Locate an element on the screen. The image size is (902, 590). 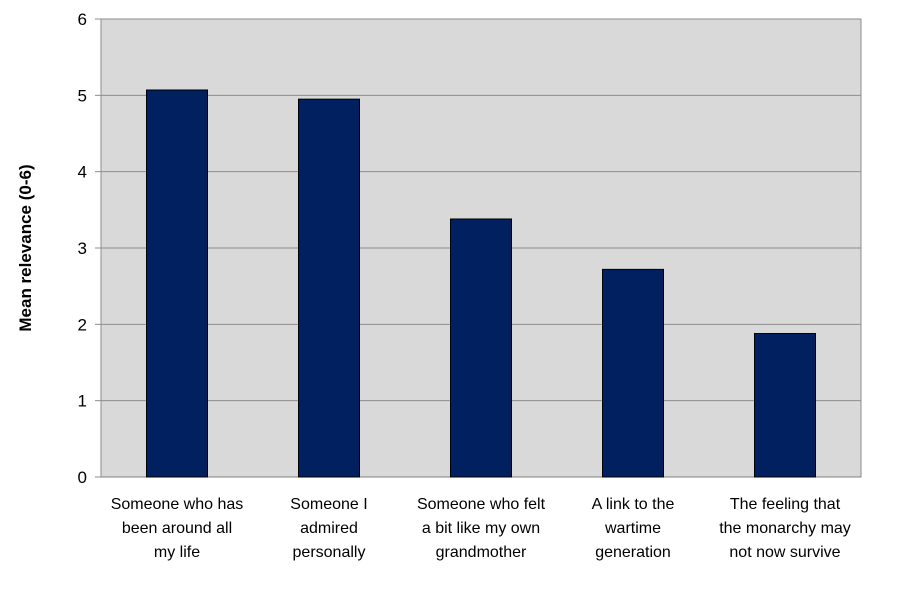
x-category-label: Someone who felt is located at coordinates (481, 504).